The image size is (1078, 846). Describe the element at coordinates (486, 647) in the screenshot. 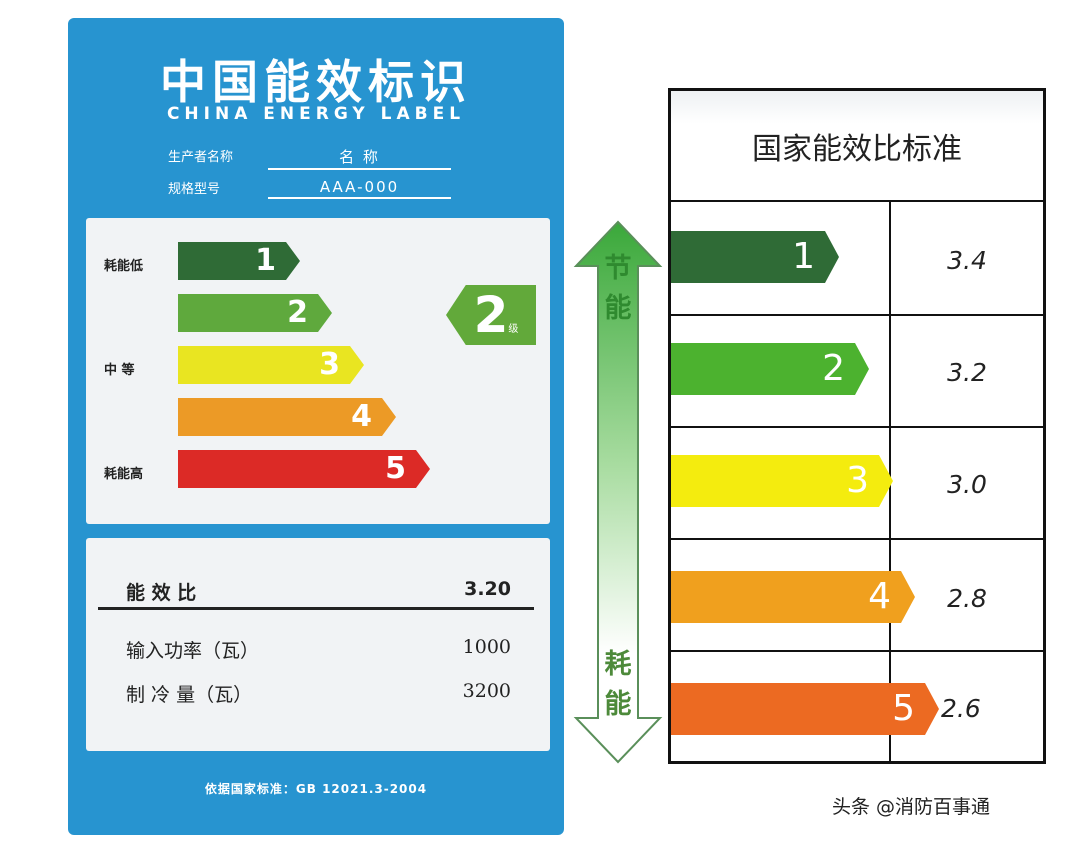

I see `power-value: 1000` at that location.